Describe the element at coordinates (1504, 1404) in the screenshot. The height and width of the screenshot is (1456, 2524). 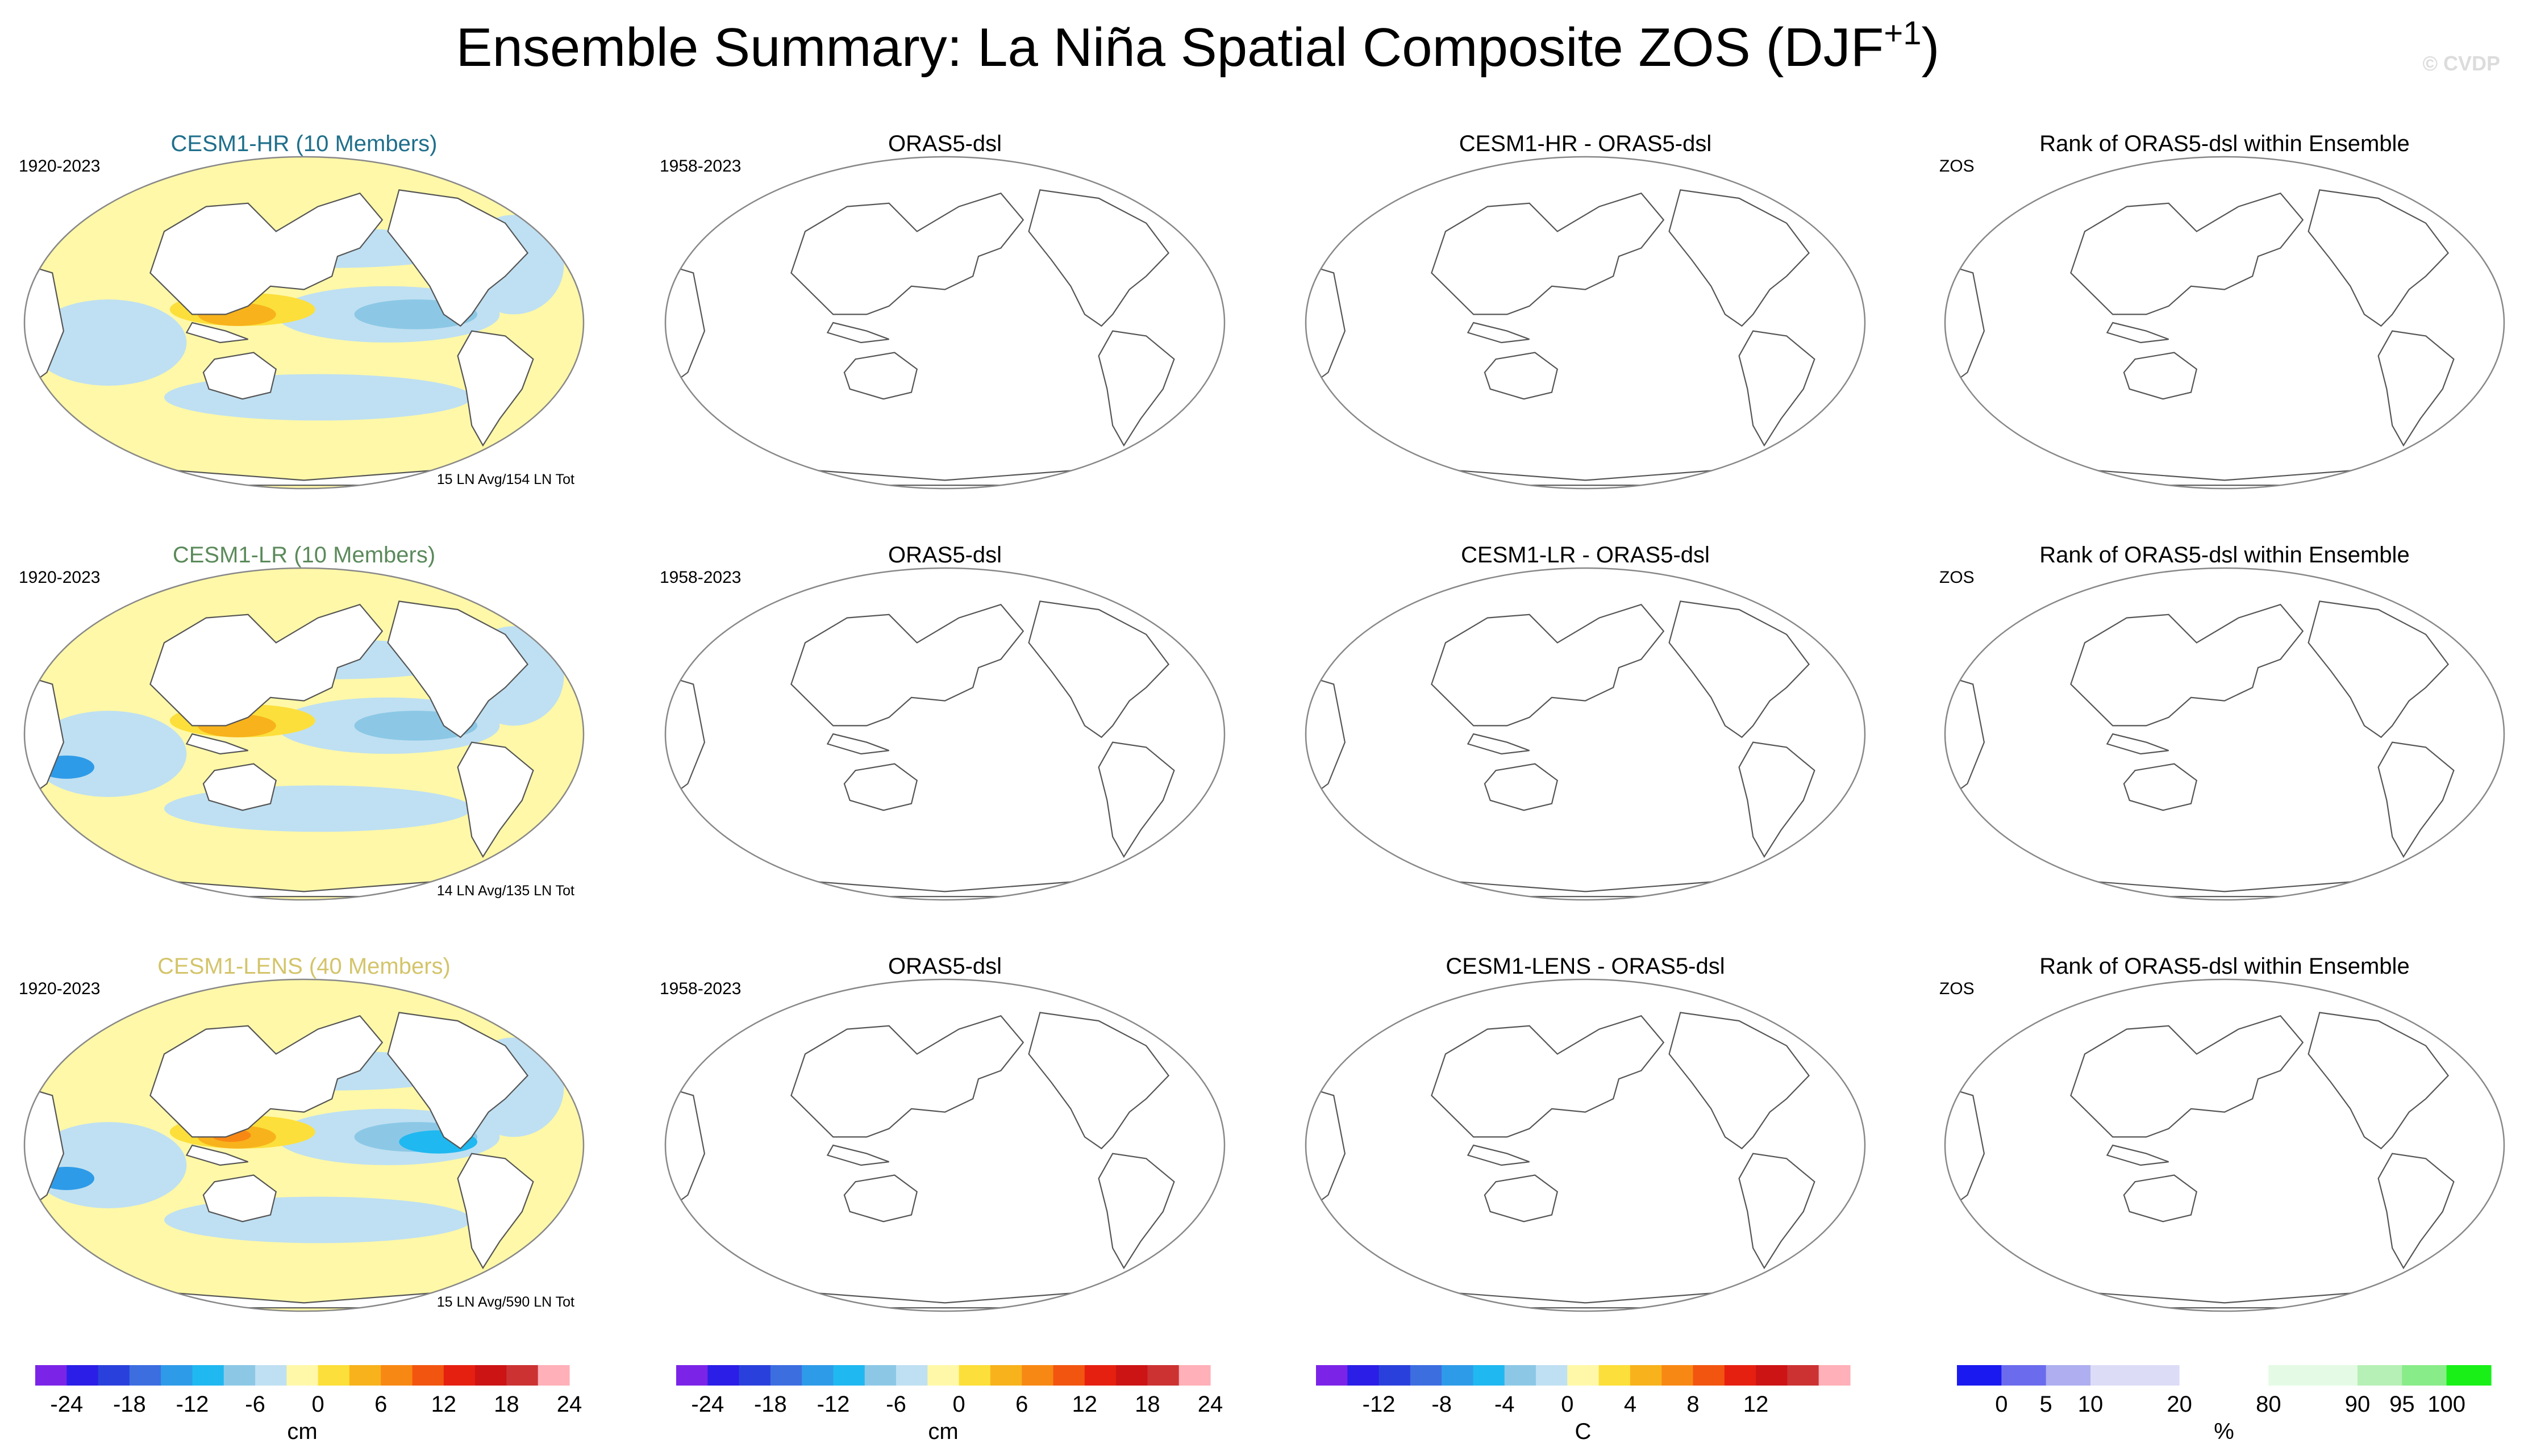
I see `colorbar-tick: -4` at that location.